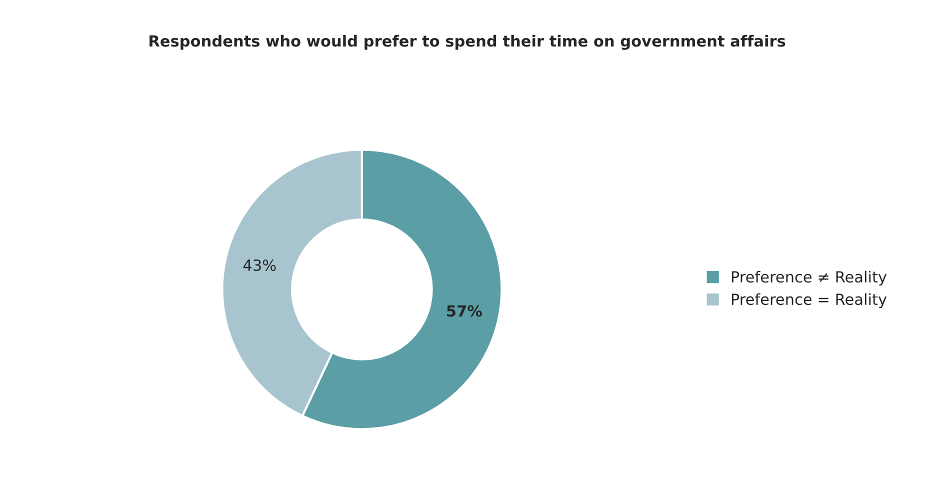 The height and width of the screenshot is (499, 934). What do you see at coordinates (809, 278) in the screenshot?
I see `legend-label: Preference ≠ Reality` at bounding box center [809, 278].